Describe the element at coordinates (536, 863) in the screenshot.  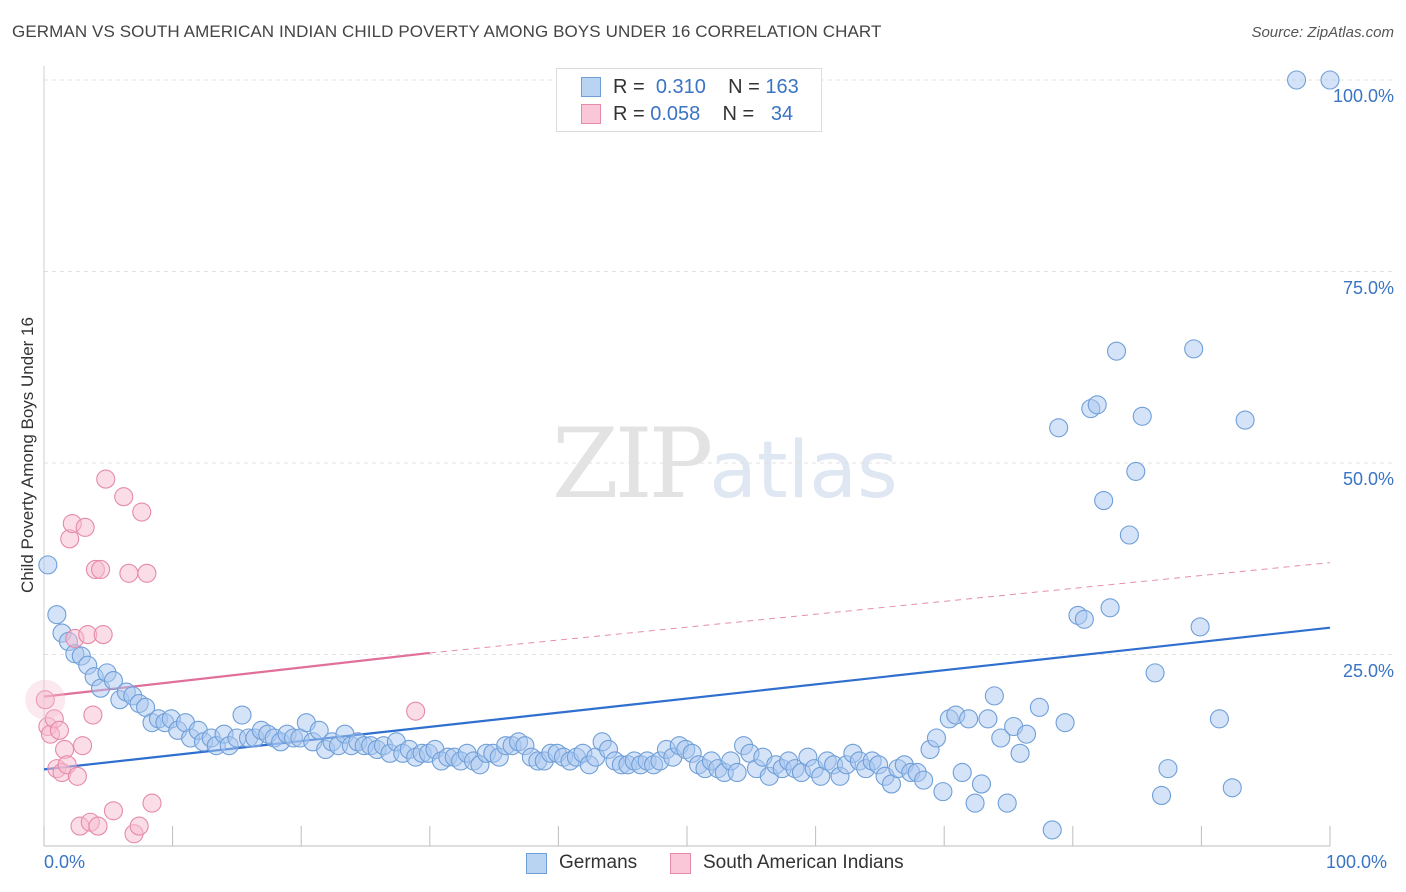
I see `series-swatch-germans` at that location.